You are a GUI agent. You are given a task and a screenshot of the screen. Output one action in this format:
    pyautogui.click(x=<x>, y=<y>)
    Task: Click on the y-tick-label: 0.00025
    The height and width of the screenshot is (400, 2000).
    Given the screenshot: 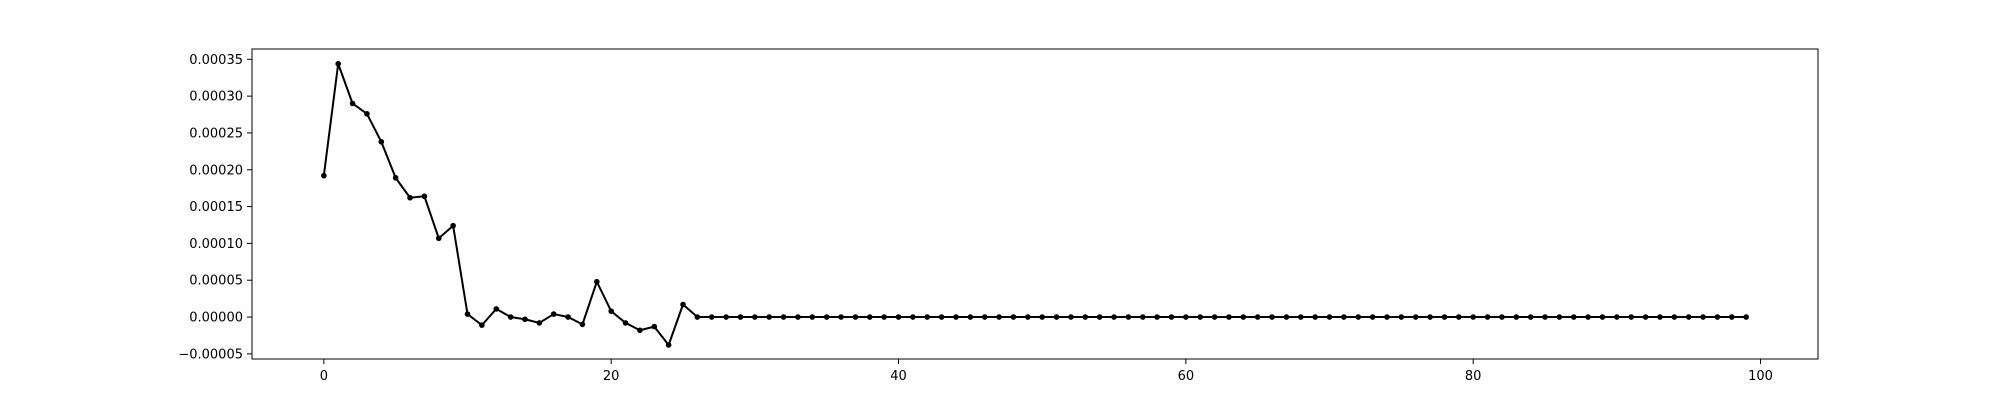 What is the action you would take?
    pyautogui.click(x=216, y=133)
    